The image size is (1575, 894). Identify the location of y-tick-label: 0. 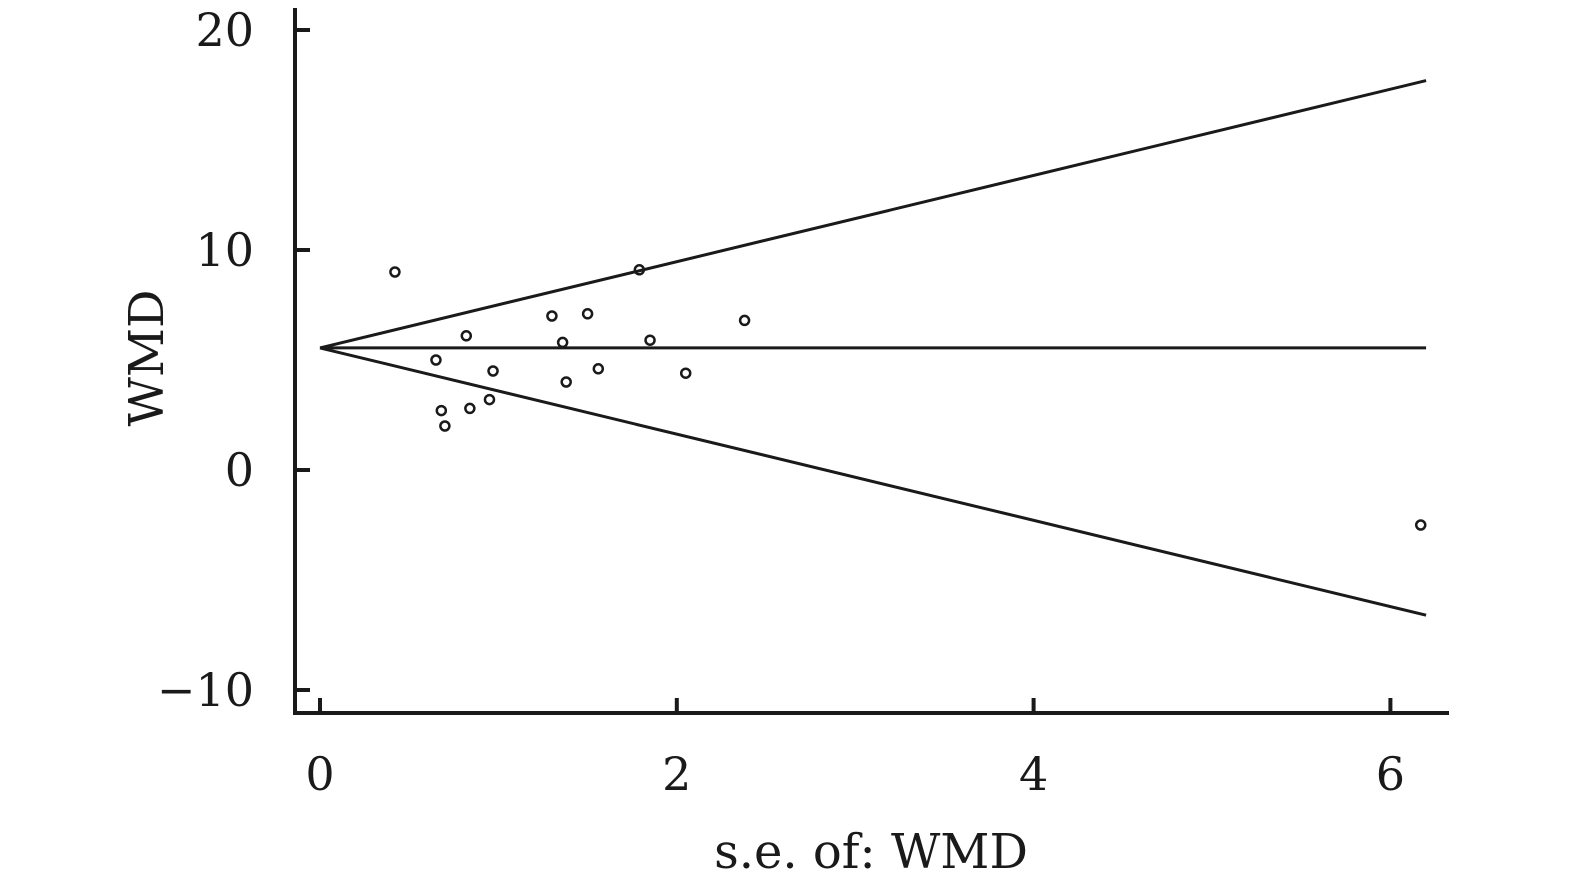
(239, 470).